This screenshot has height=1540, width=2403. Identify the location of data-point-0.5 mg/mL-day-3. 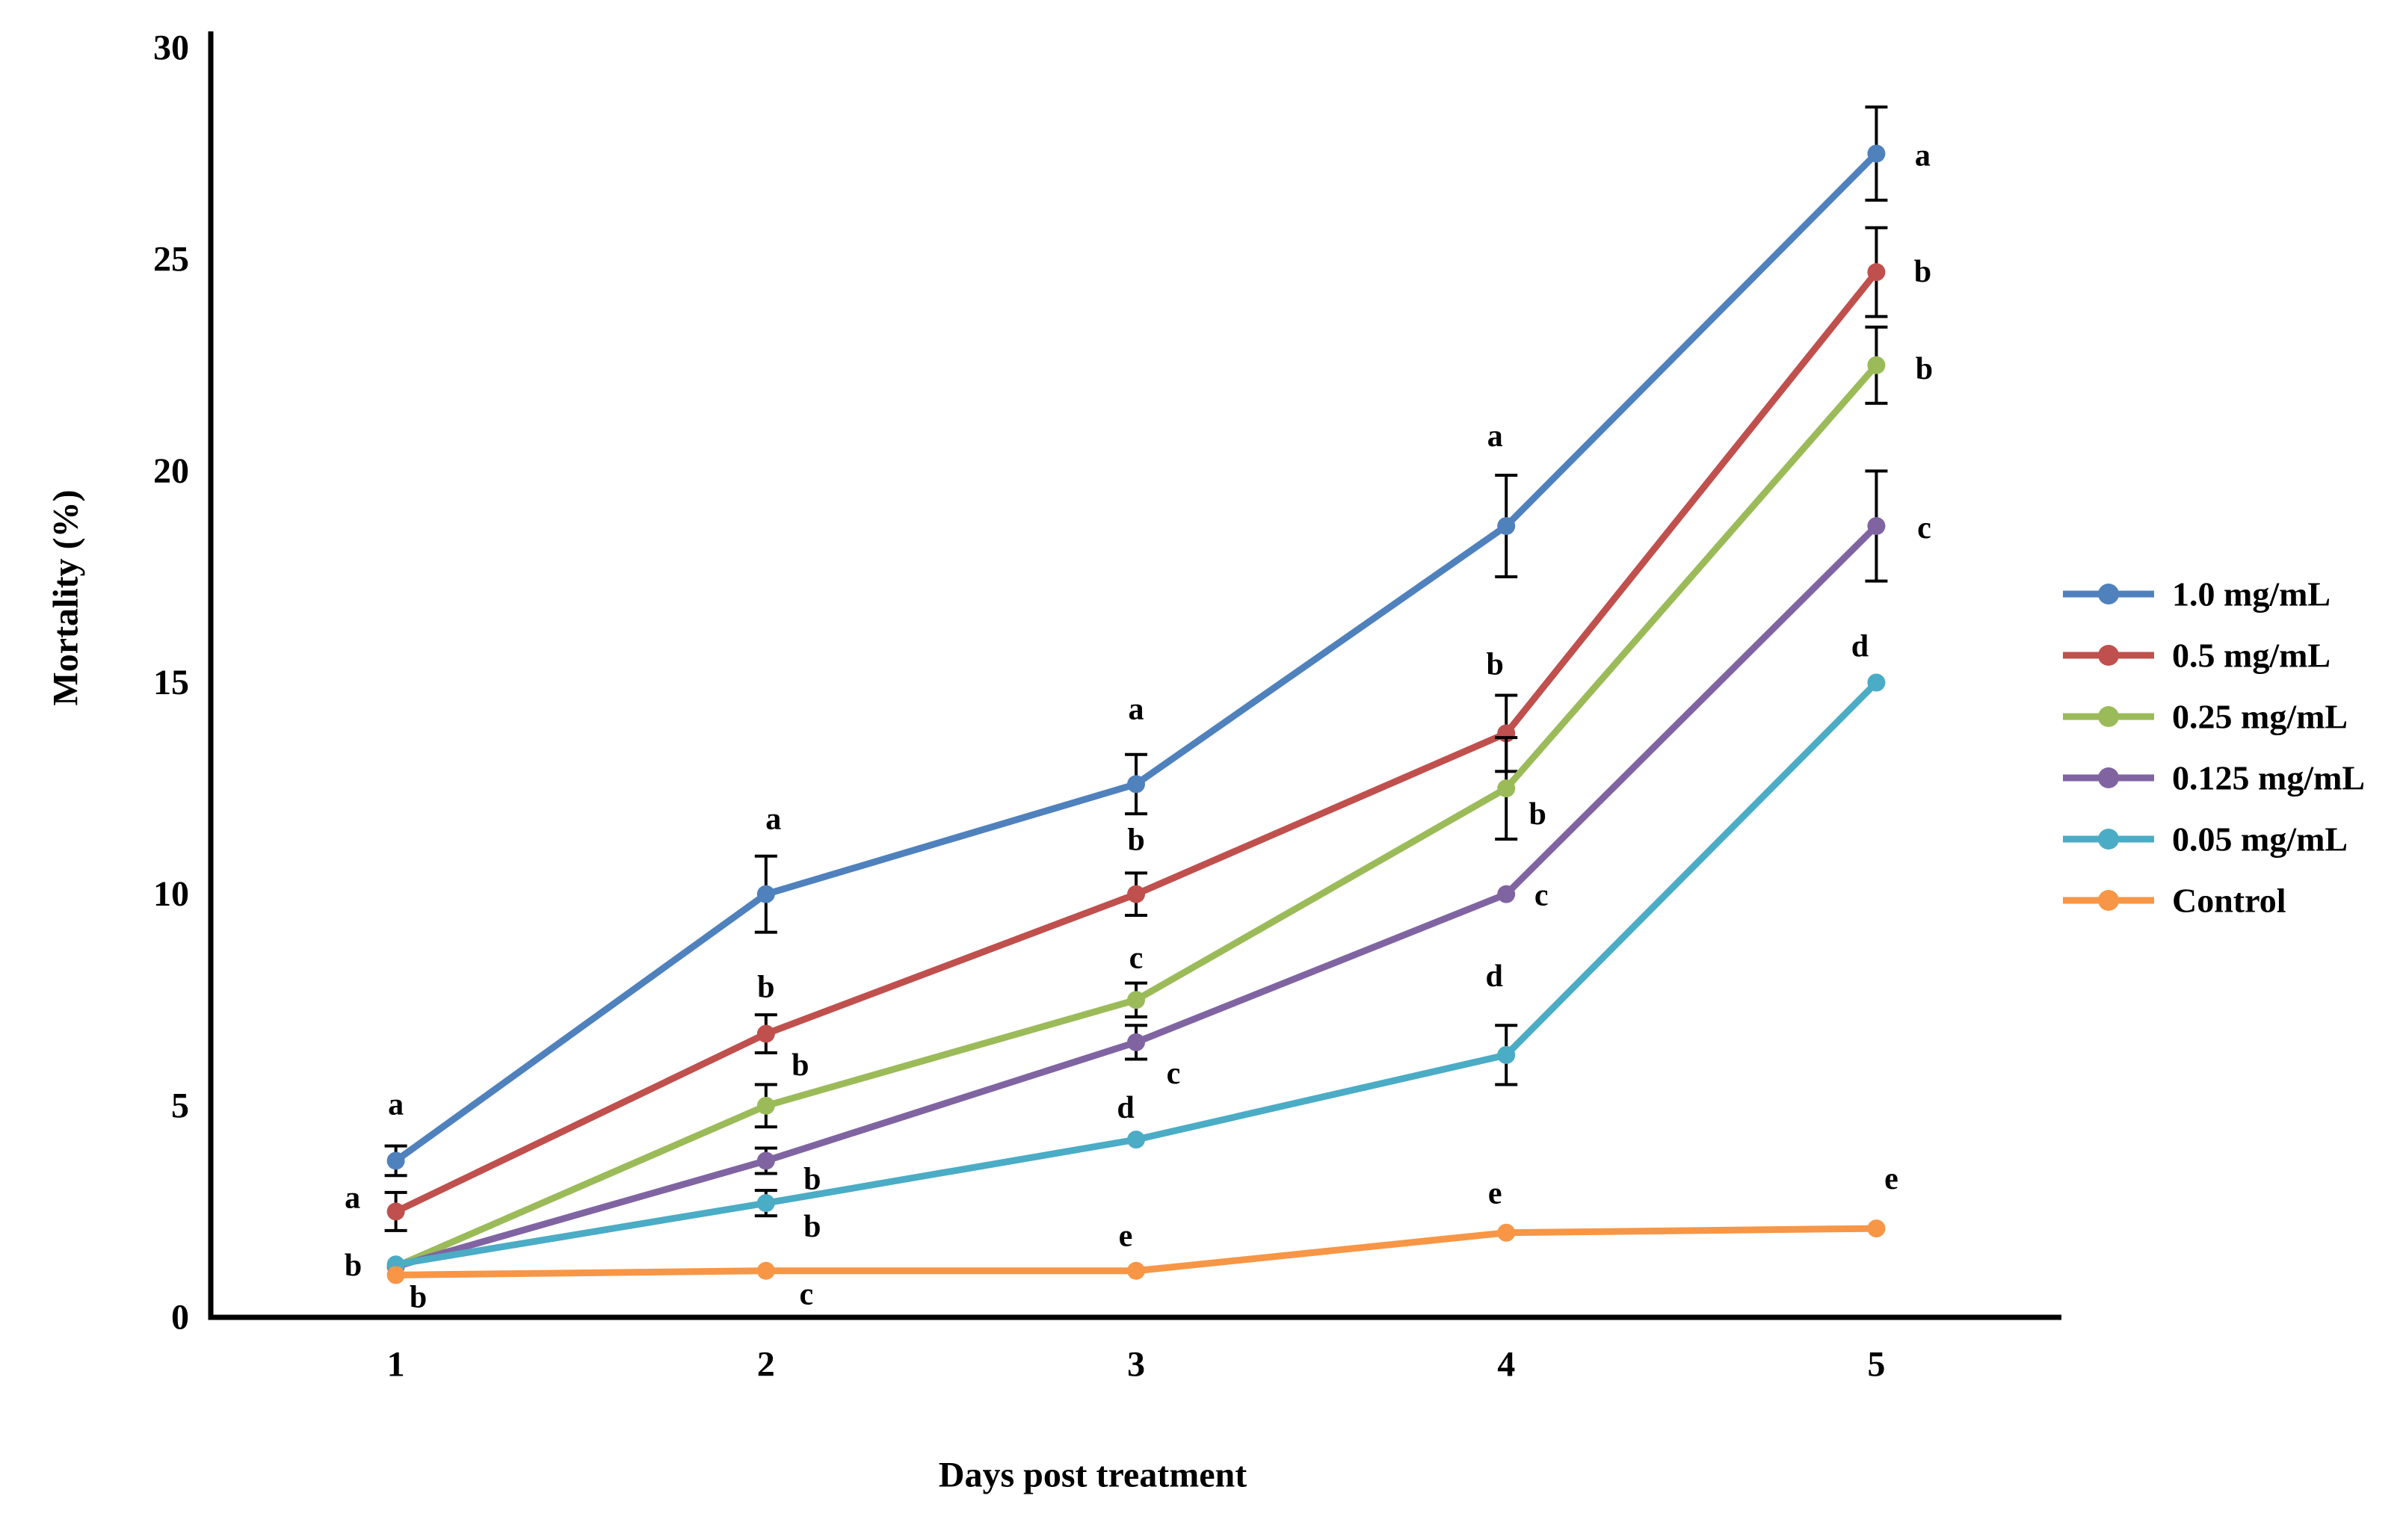
(1136, 894).